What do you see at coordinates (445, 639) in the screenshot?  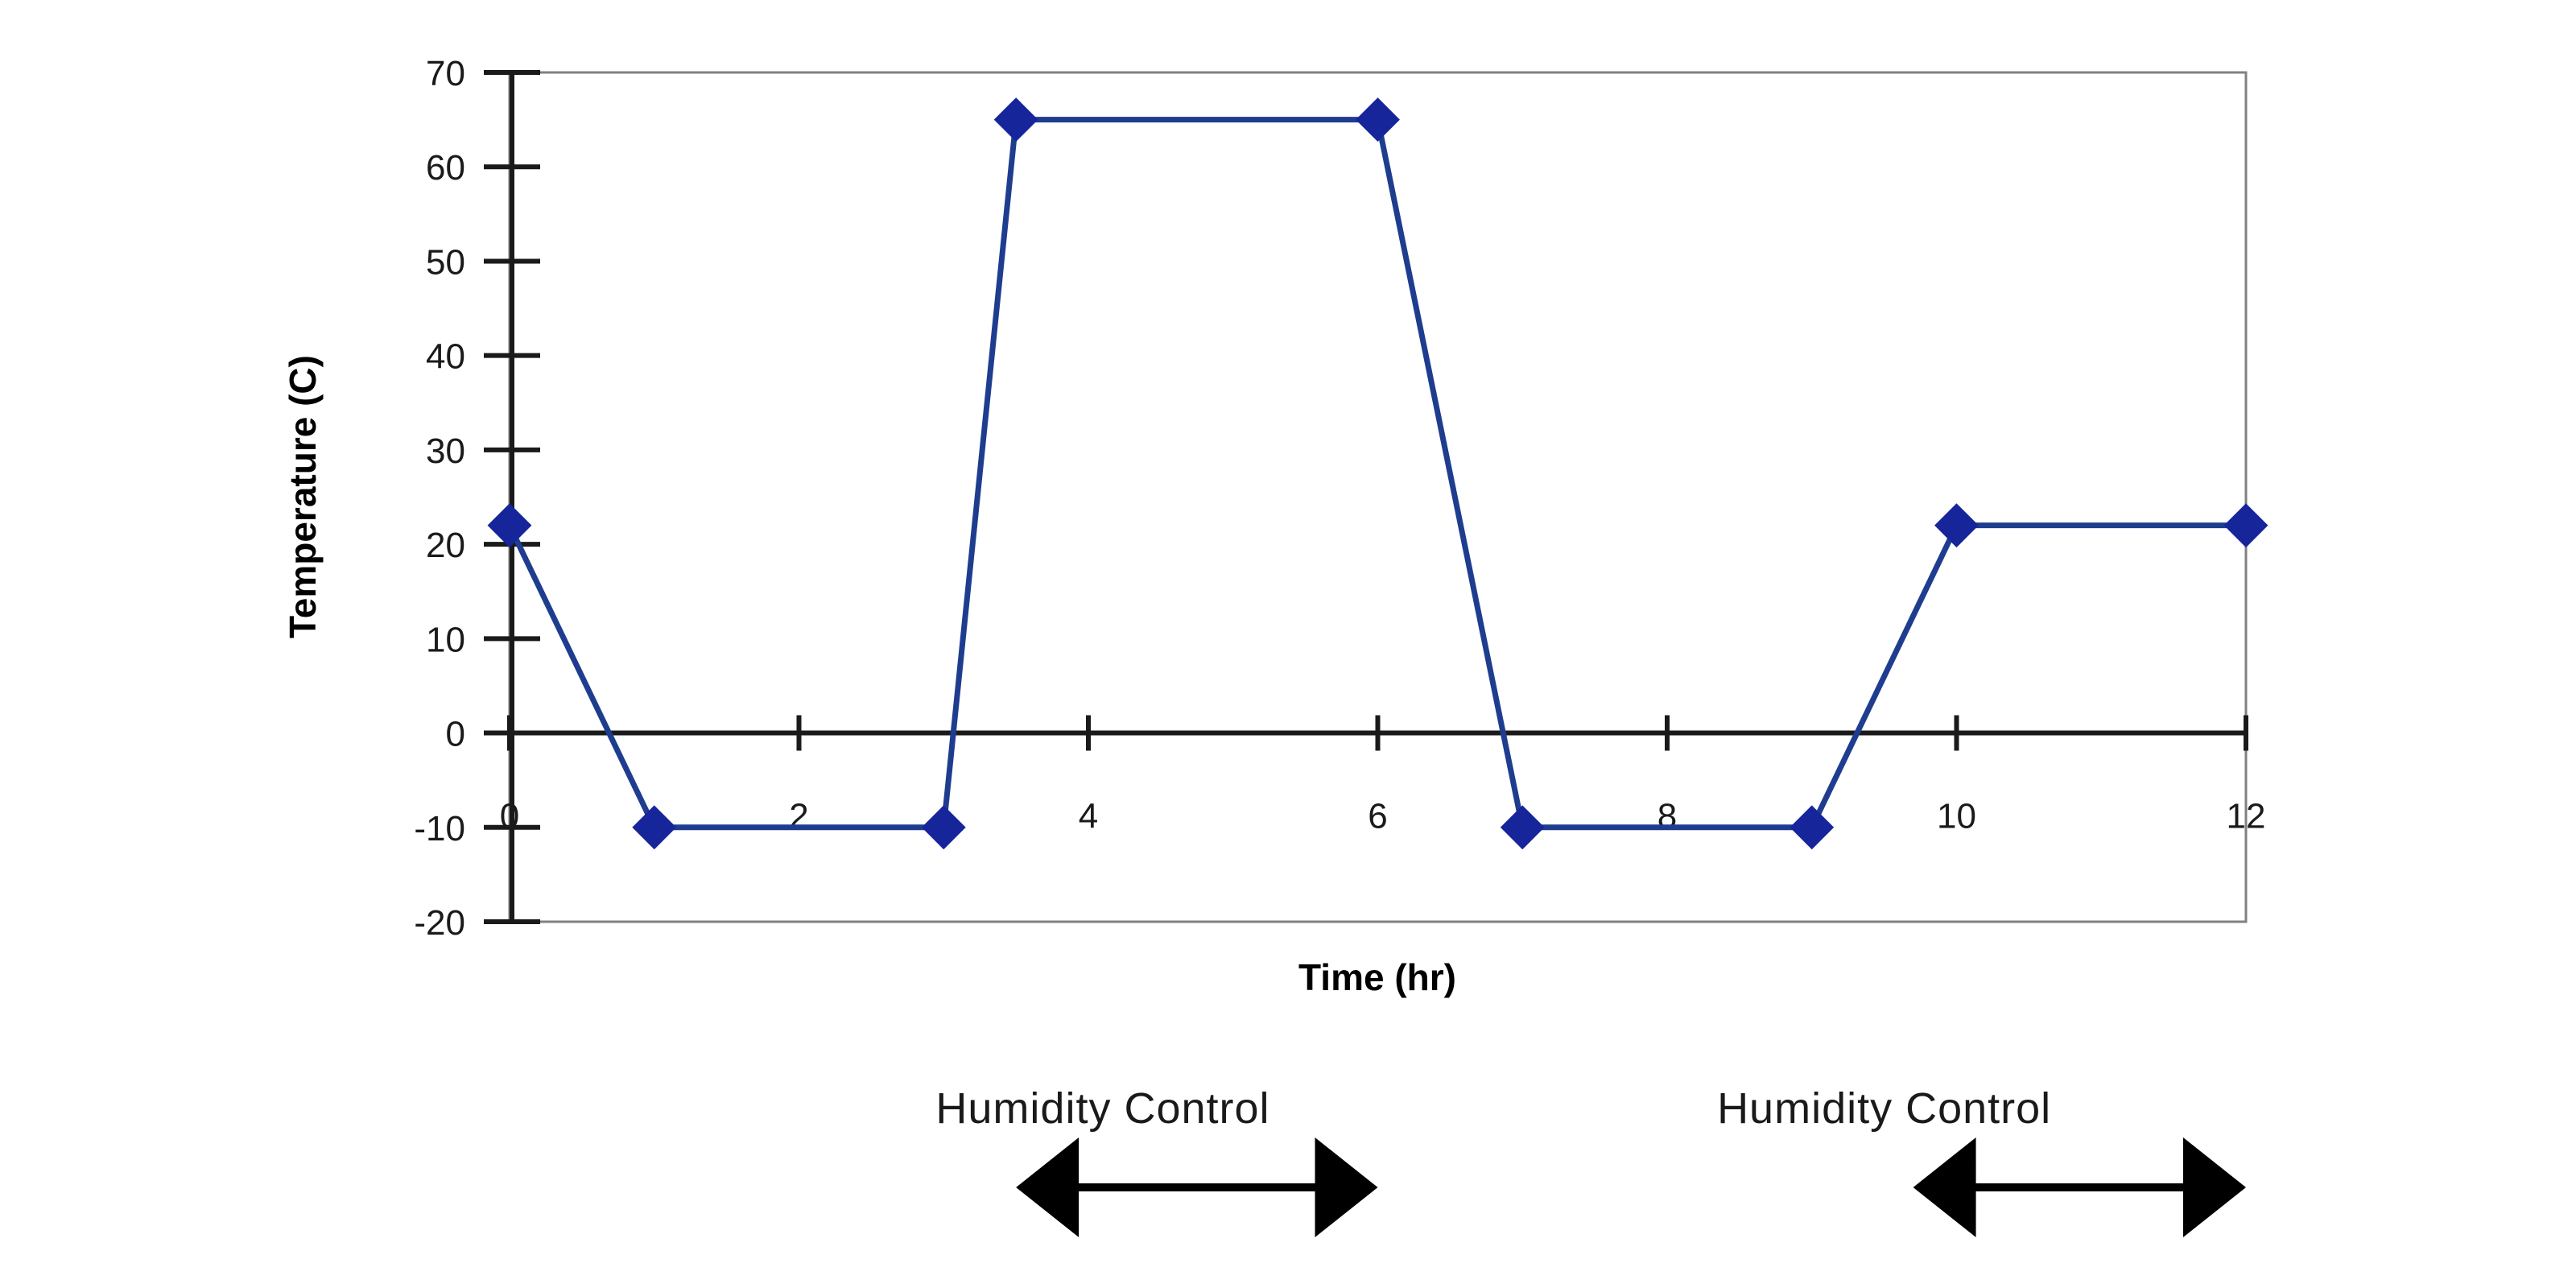 I see `y-tick-label: 10` at bounding box center [445, 639].